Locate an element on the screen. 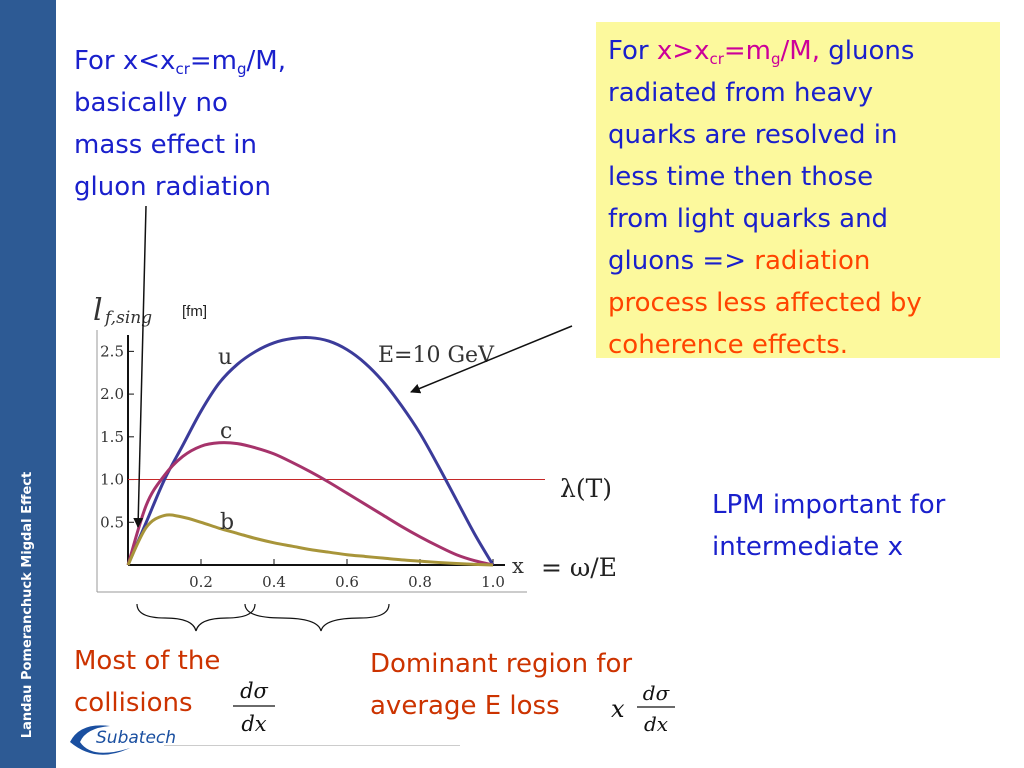 The width and height of the screenshot is (1024, 768). y-tick-labels: 0.5 1.0 1.5 2.0 2.5 is located at coordinates (112, 436).